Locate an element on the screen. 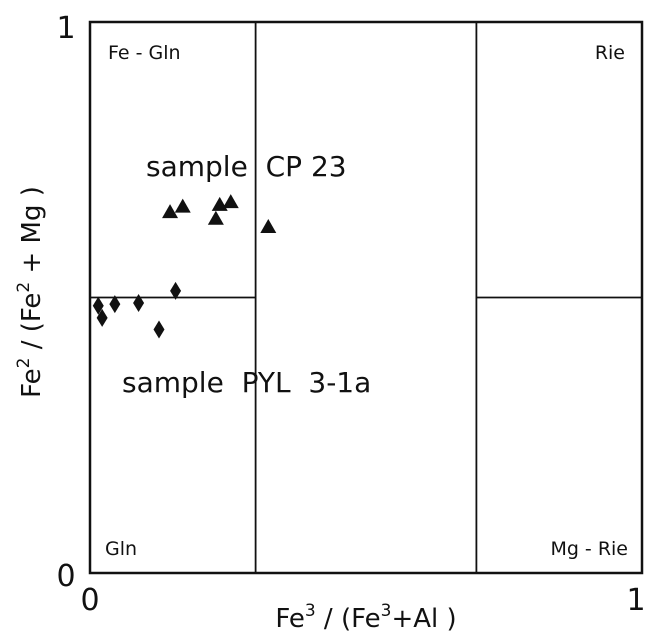  annotation-sample-pyl: sample PYL 3-1a is located at coordinates (246, 382).